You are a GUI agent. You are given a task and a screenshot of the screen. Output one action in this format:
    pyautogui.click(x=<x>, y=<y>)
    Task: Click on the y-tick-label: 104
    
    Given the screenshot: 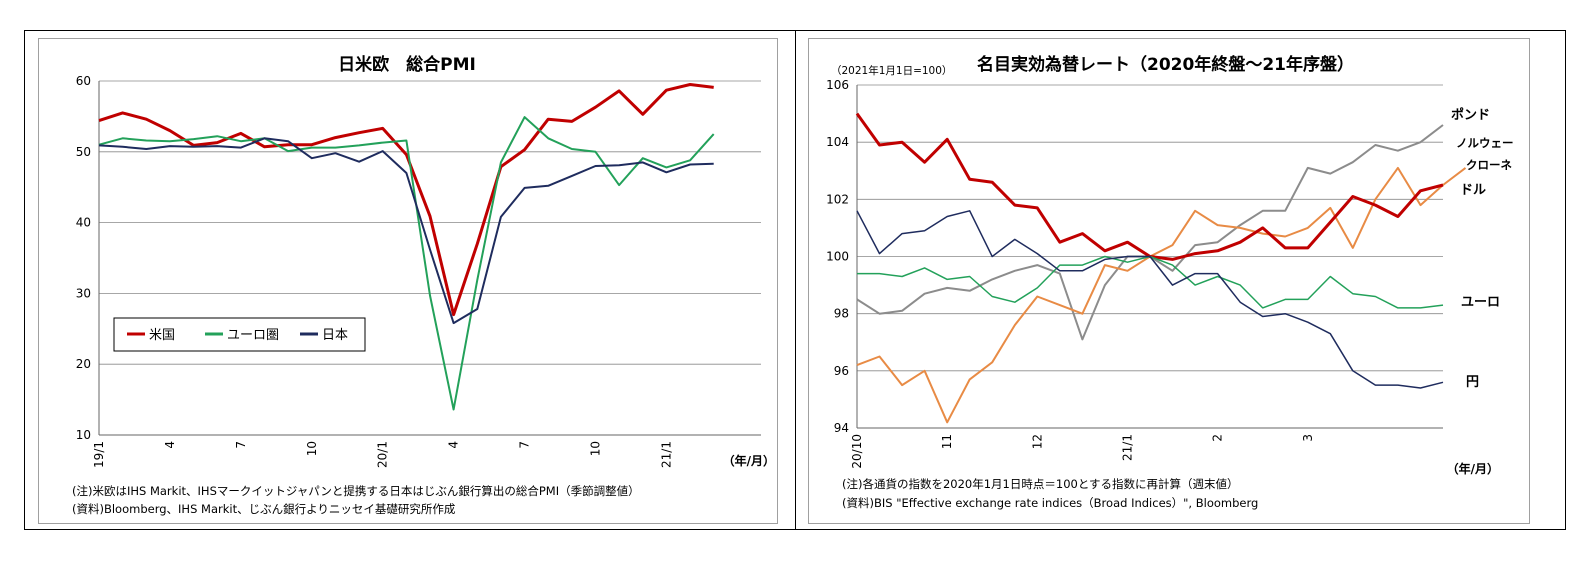 What is the action you would take?
    pyautogui.click(x=837, y=142)
    